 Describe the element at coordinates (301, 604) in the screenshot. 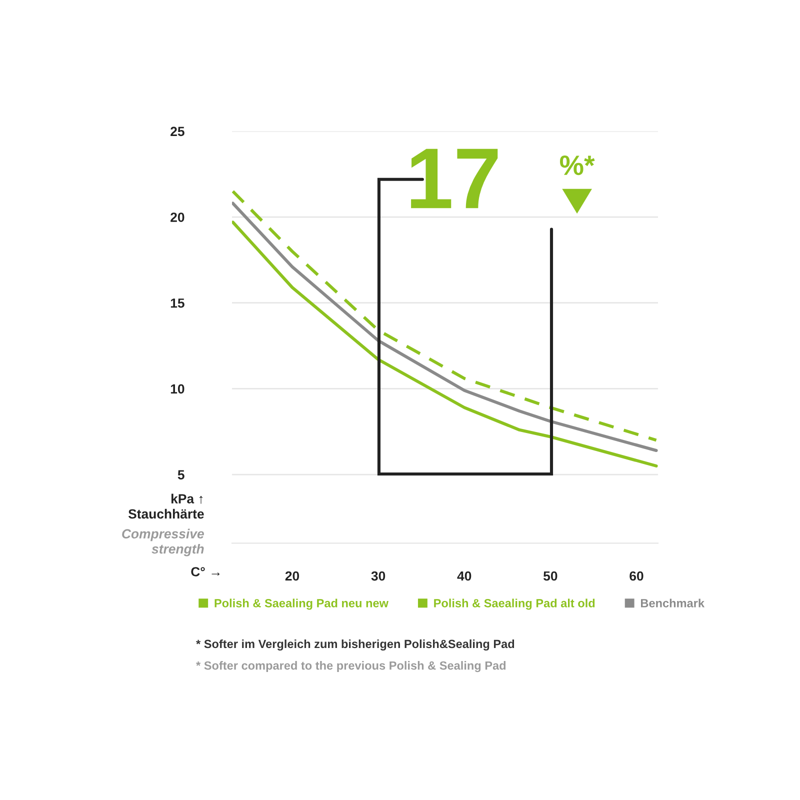

I see `legend-label: Polish & Saealing Pad neu new` at that location.